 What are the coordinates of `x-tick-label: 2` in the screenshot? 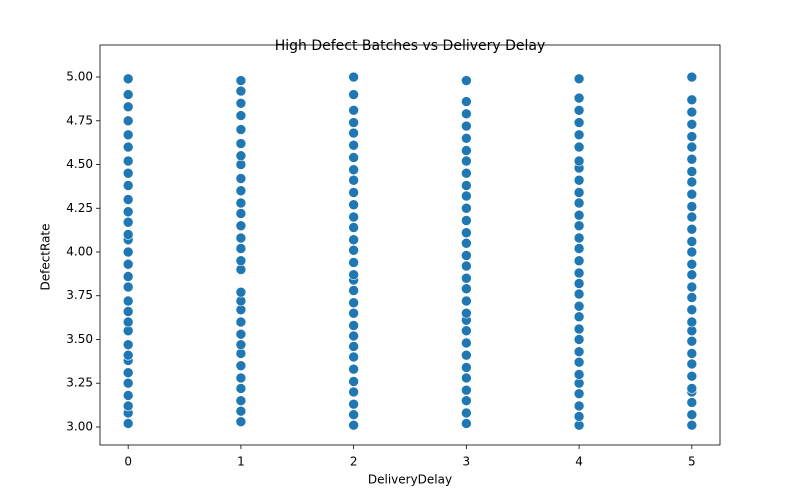 It's located at (354, 462).